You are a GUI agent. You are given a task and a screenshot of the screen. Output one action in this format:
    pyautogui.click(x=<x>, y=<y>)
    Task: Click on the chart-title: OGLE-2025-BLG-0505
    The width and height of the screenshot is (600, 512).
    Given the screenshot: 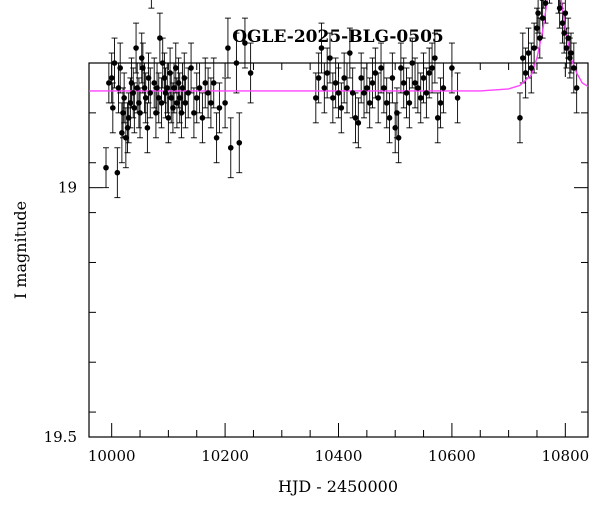 What is the action you would take?
    pyautogui.click(x=338, y=37)
    